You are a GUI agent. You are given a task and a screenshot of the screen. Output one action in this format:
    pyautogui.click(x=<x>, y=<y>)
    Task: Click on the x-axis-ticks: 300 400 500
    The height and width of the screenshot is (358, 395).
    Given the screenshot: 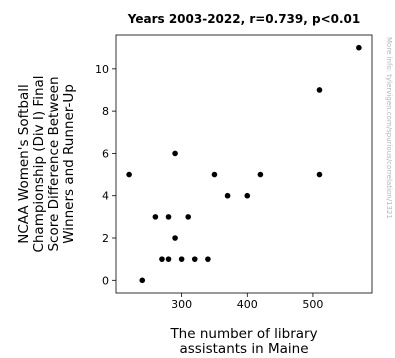 What is the action you would take?
    pyautogui.click(x=247, y=302)
    